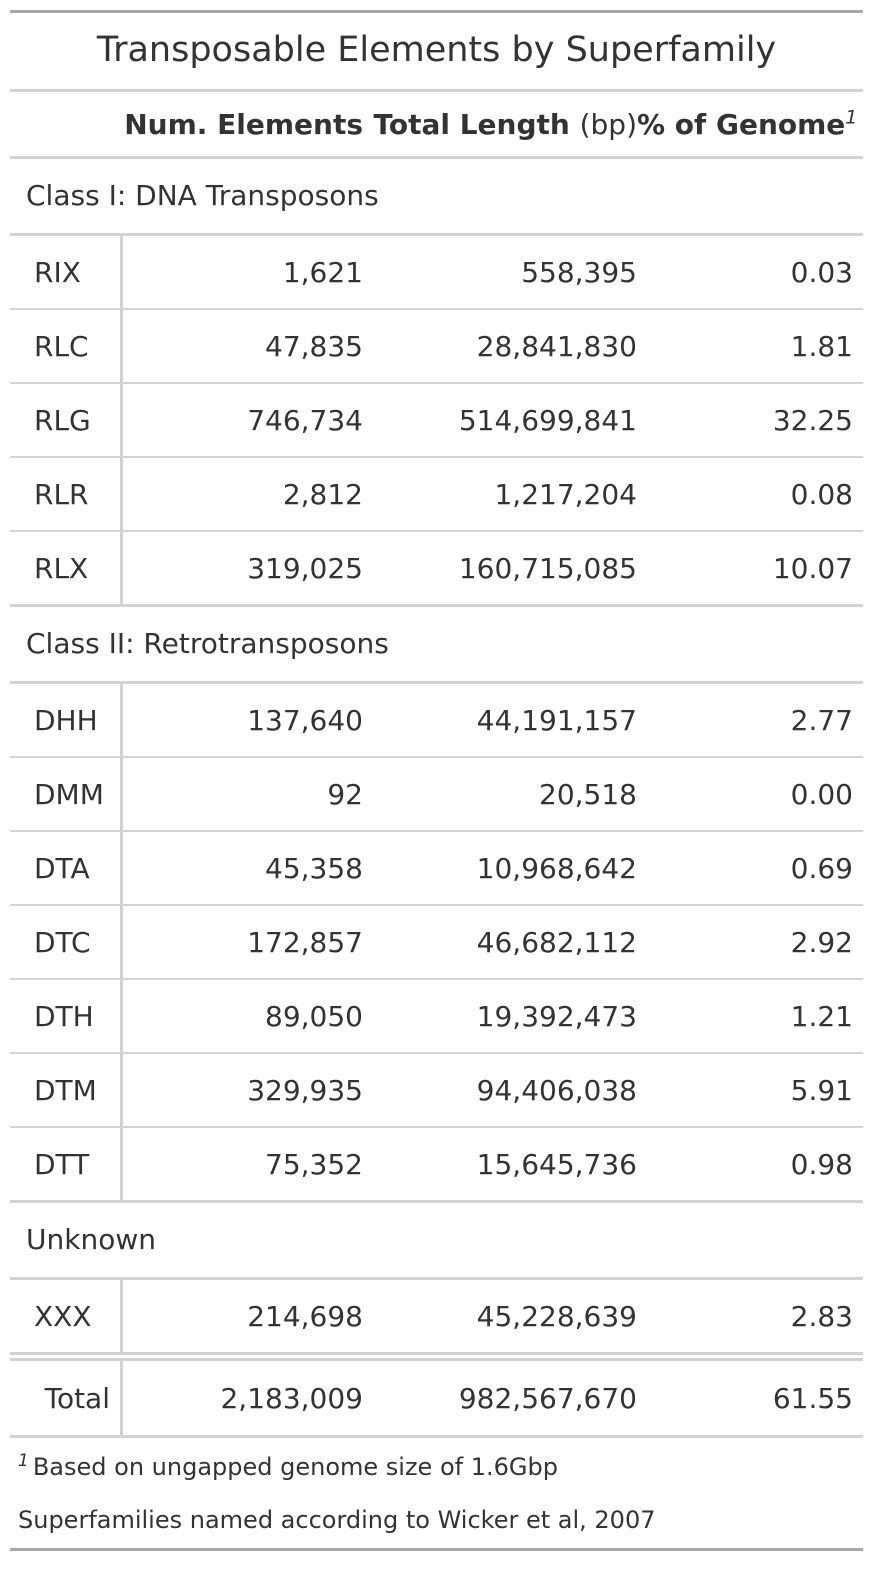  I want to click on footnote-mark: 1, so click(23, 1461).